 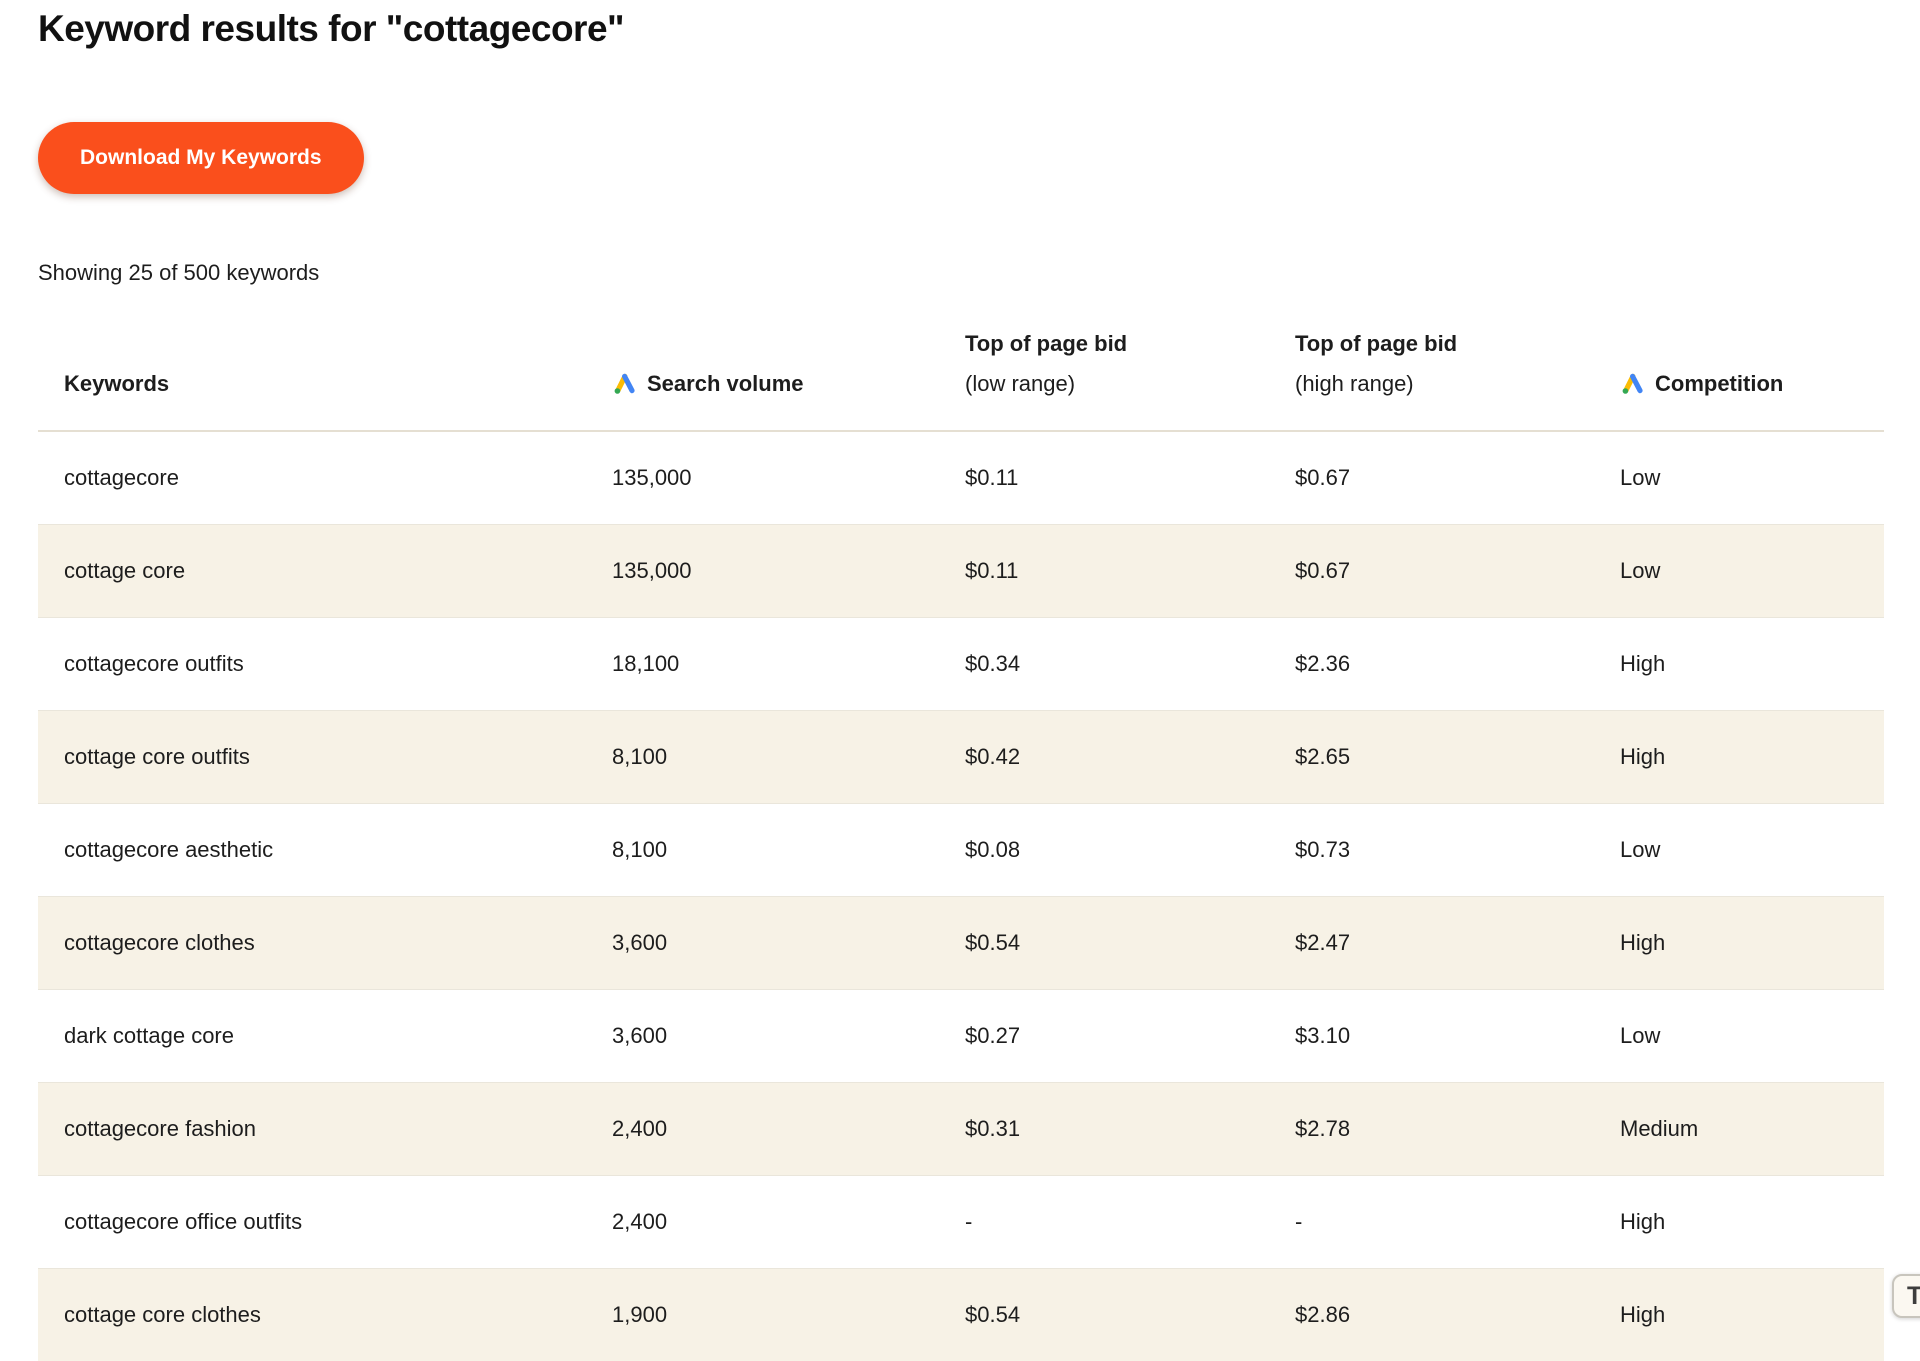 I want to click on bid-high-cell: -, so click(x=1299, y=1221).